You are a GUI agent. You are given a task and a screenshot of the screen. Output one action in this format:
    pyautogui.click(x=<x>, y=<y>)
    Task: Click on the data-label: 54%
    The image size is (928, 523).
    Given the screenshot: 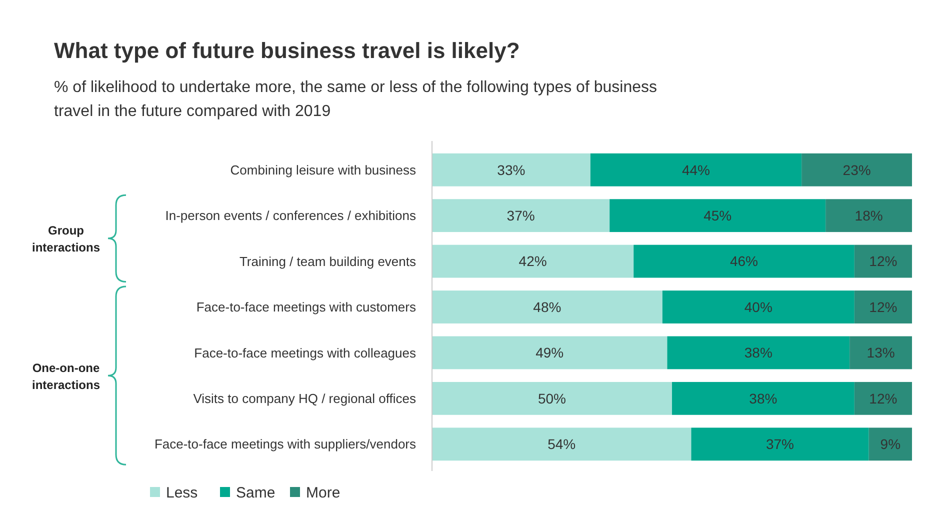 What is the action you would take?
    pyautogui.click(x=562, y=444)
    